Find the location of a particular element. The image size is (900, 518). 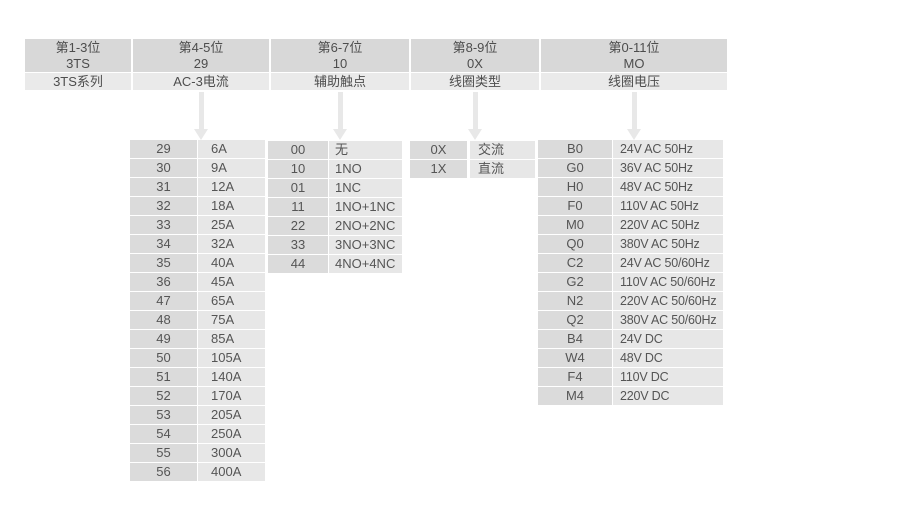

table-row: 00 无 is located at coordinates (335, 150).